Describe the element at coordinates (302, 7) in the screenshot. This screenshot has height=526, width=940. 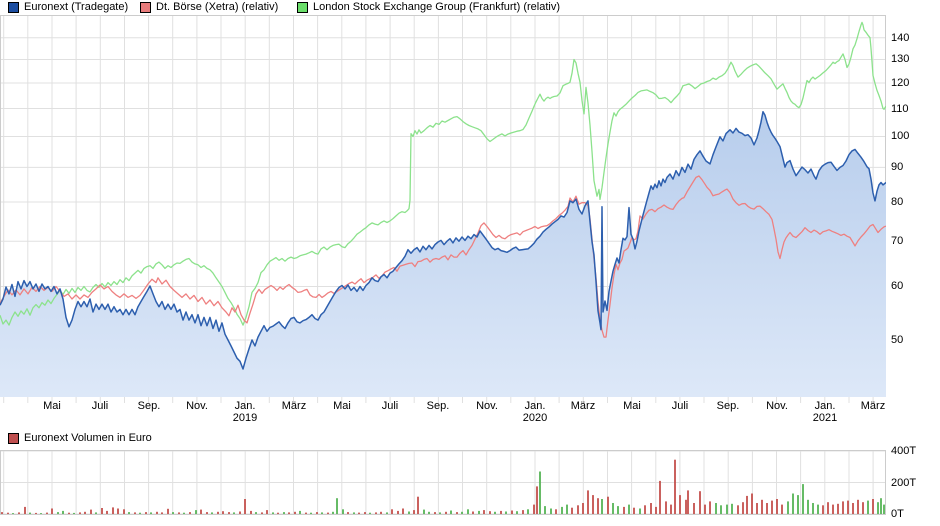
I see `lseg-swatch-icon` at that location.